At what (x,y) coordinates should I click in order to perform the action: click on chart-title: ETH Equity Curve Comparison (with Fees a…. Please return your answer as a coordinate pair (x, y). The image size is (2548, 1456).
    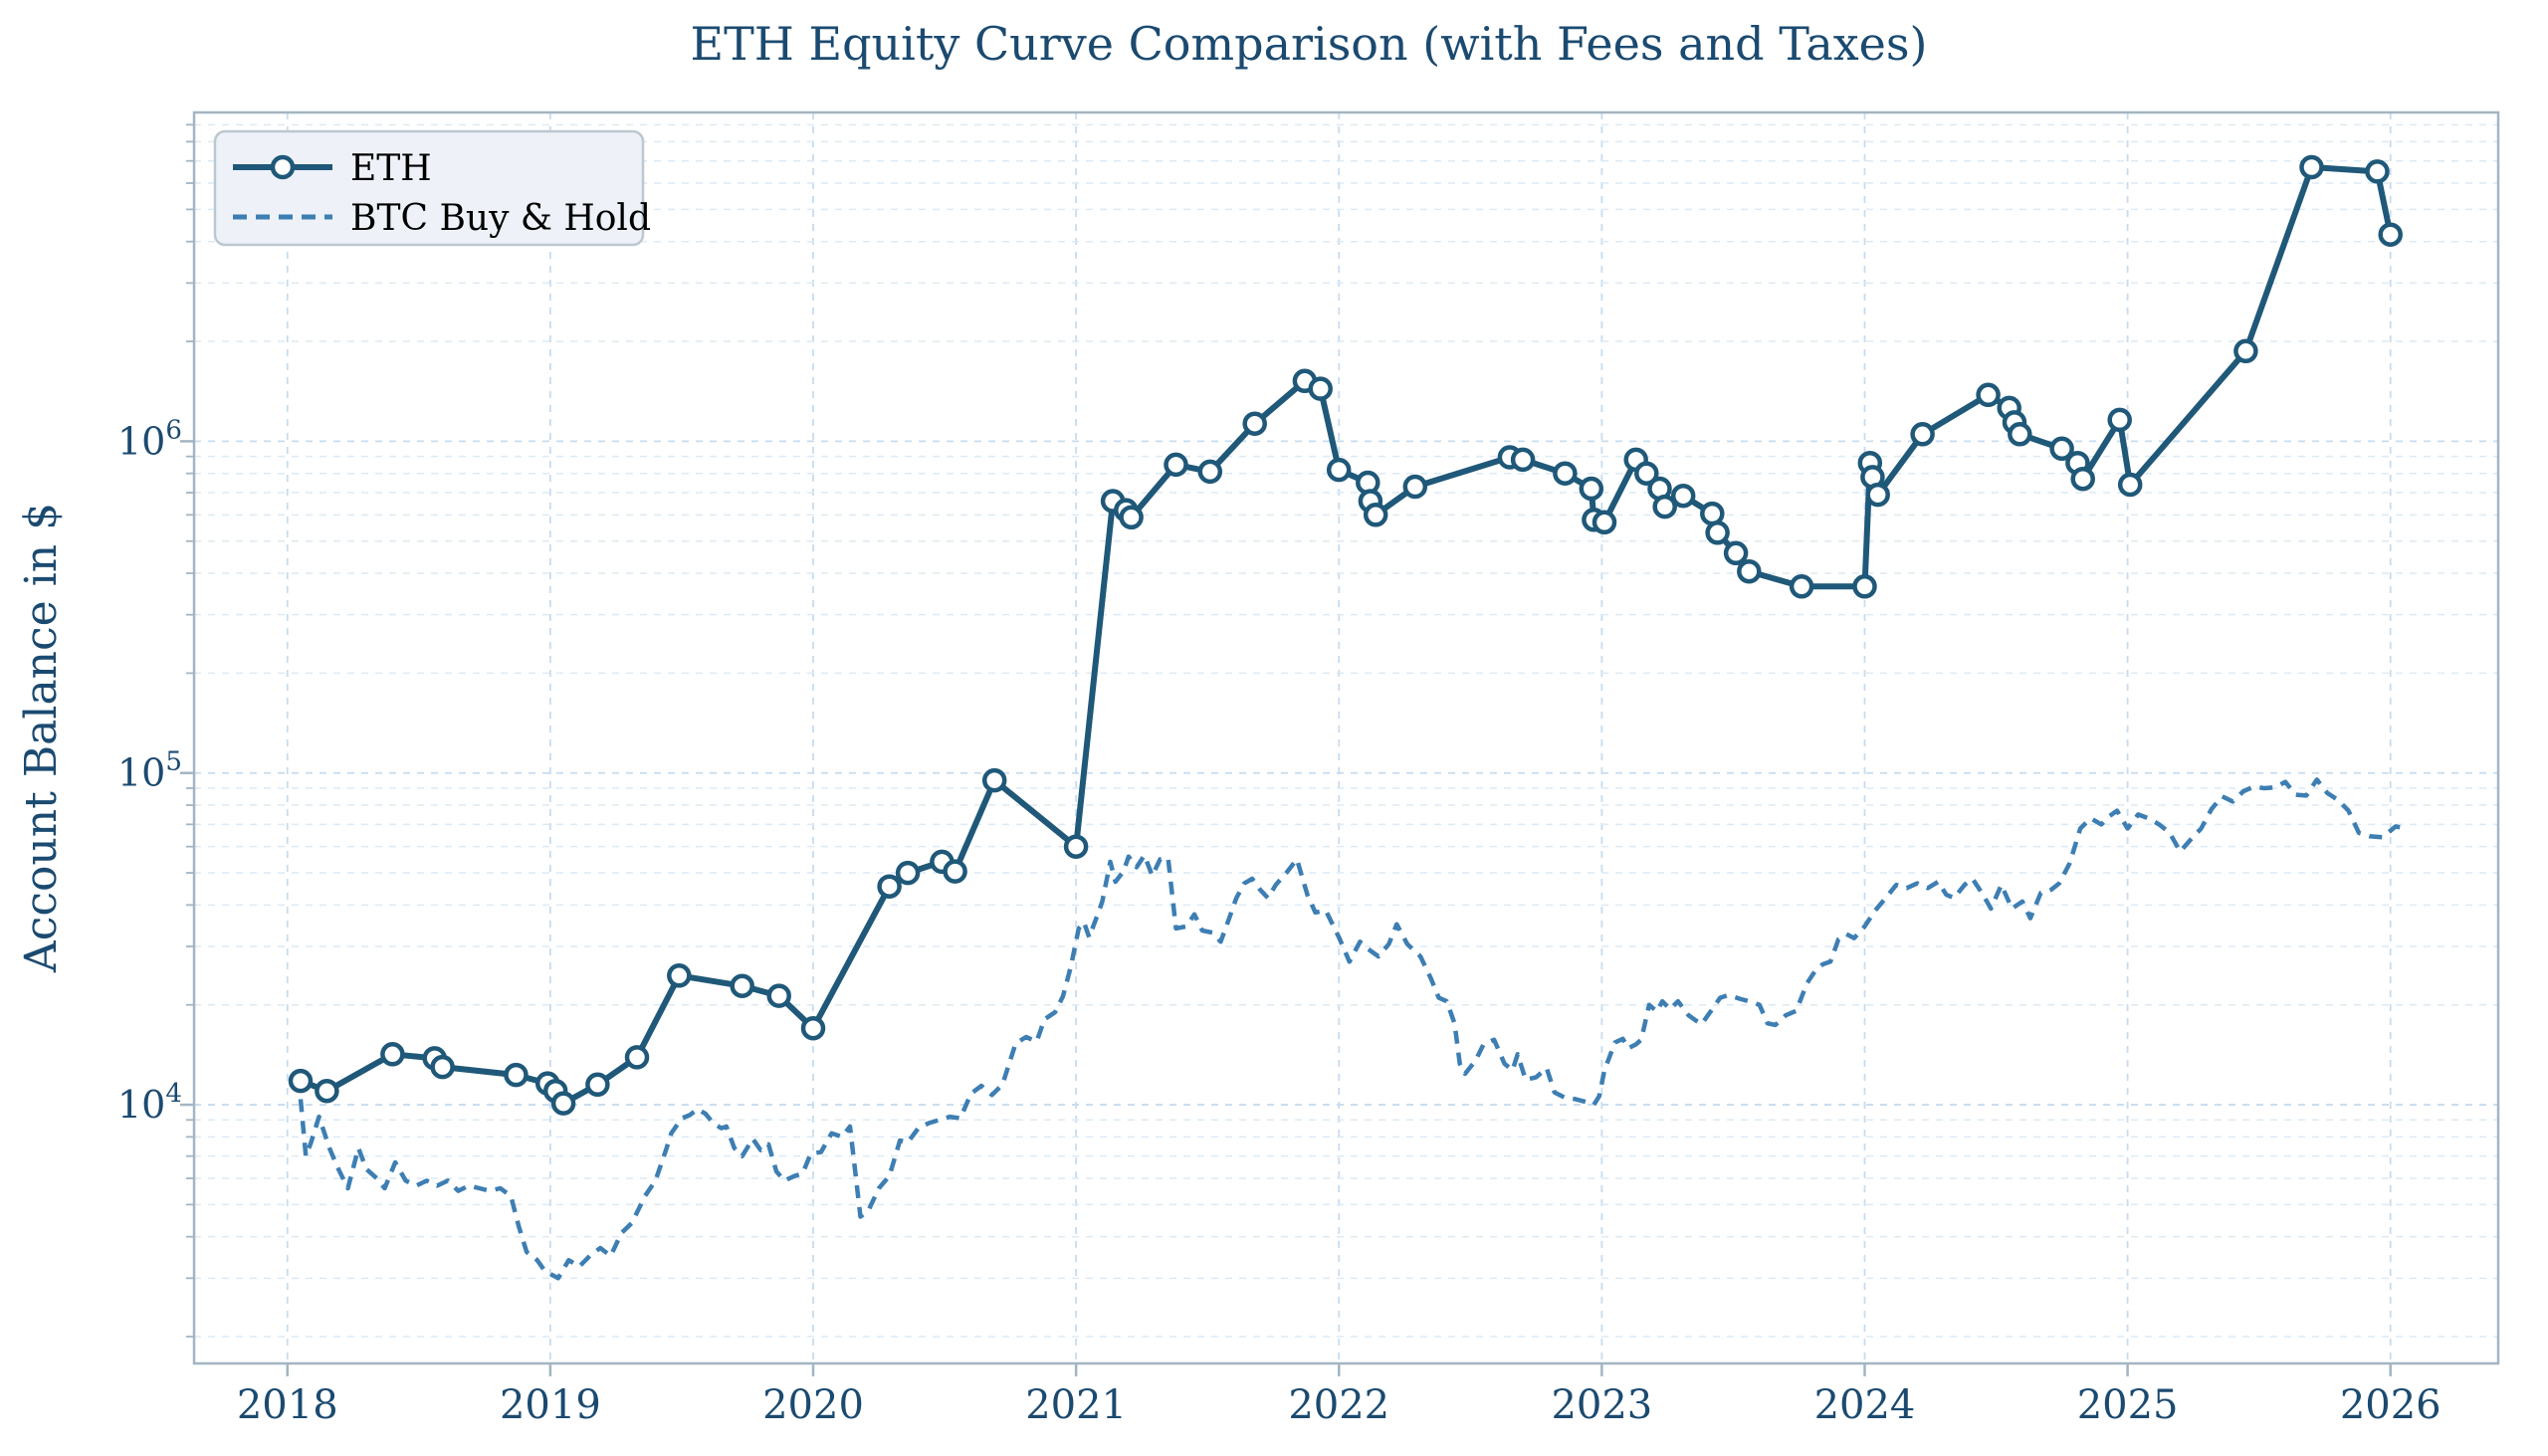
    Looking at the image, I should click on (1309, 44).